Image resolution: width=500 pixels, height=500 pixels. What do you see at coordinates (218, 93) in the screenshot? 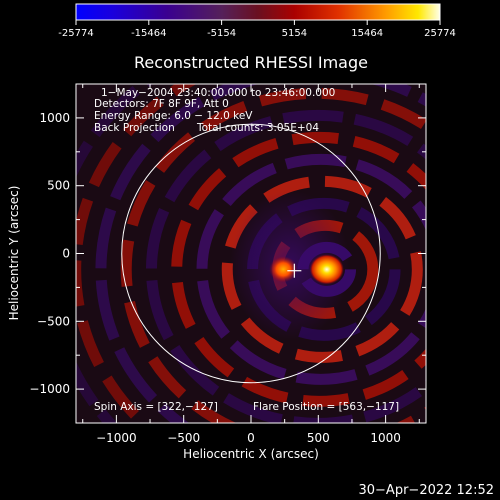
I see `info-time-range: 1−May−2004 23:40:00.000 to 23:46:00.000` at bounding box center [218, 93].